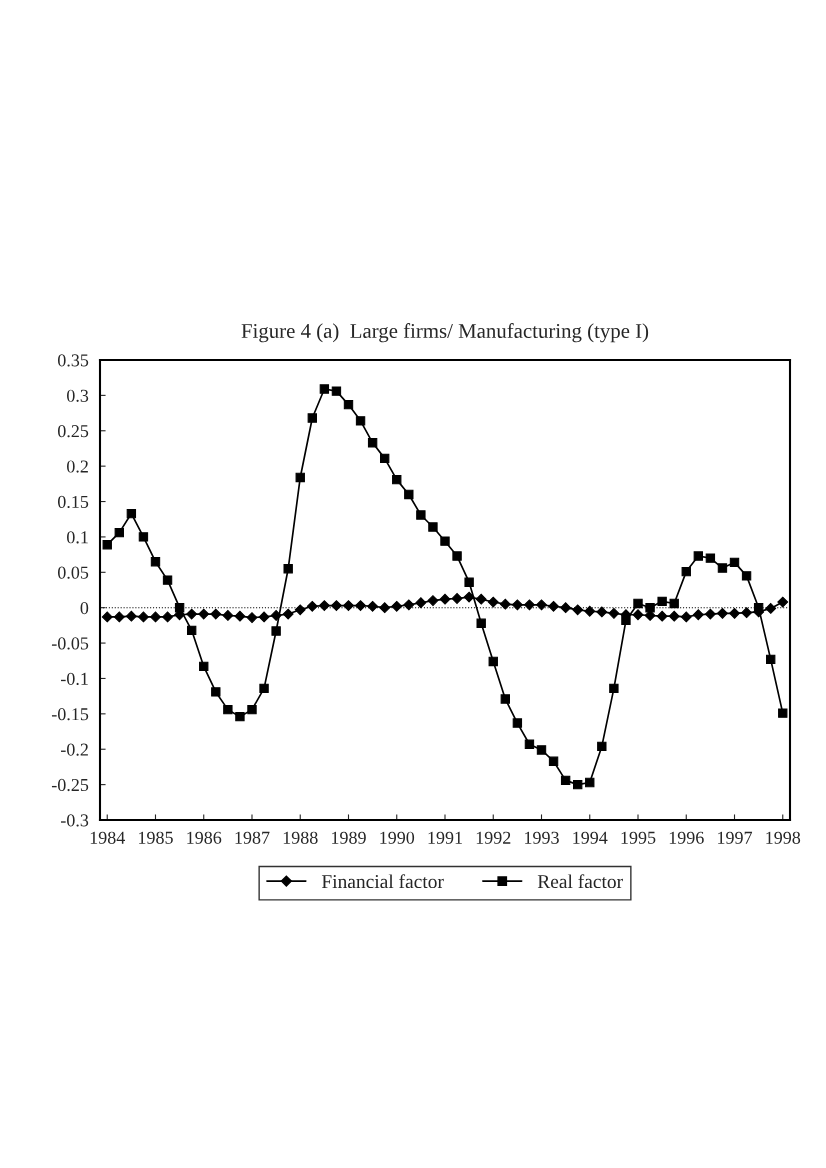  Describe the element at coordinates (74, 749) in the screenshot. I see `y-tick-label: -0.2` at that location.